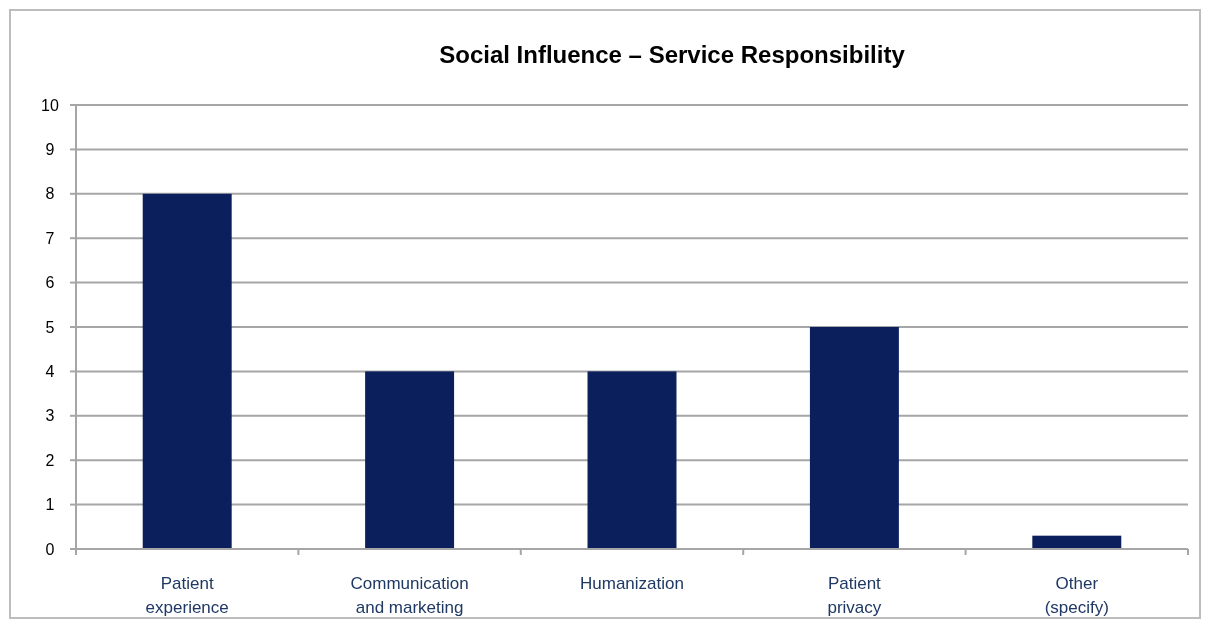  What do you see at coordinates (50, 194) in the screenshot?
I see `y-tick-label: 8` at bounding box center [50, 194].